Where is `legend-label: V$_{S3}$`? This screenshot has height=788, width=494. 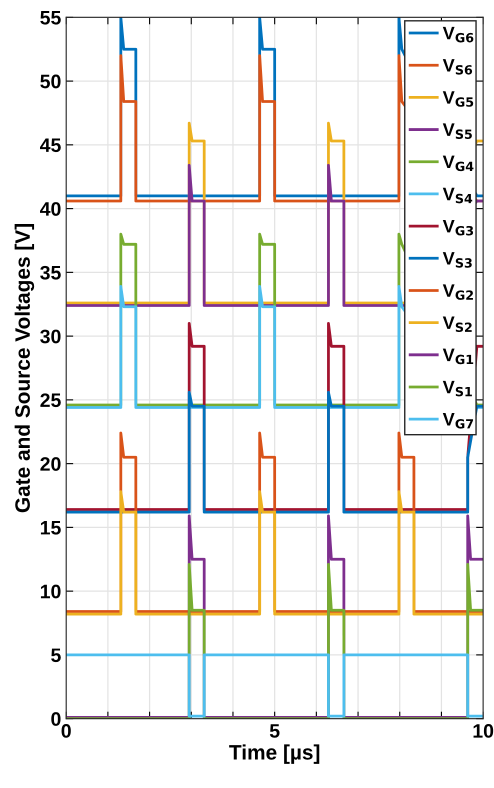 legend-label: V$_{S3}$ is located at coordinates (457, 260).